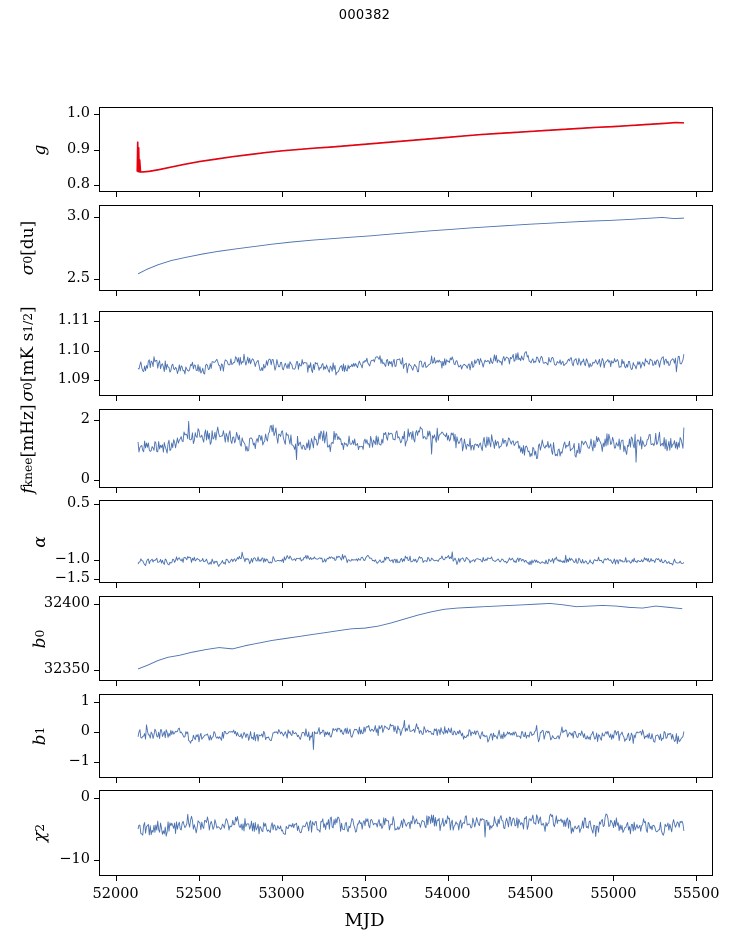  What do you see at coordinates (613, 894) in the screenshot?
I see `x-tick-label: 55000` at bounding box center [613, 894].